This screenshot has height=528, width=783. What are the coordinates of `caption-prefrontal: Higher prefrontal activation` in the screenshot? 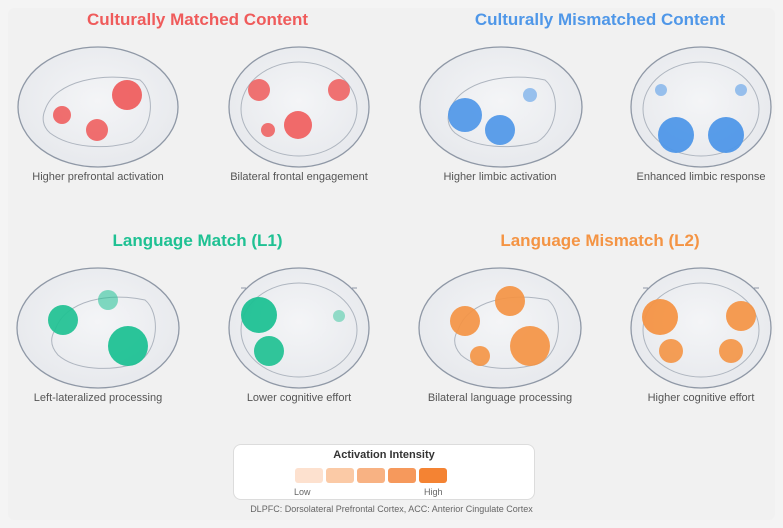 It's located at (98, 177).